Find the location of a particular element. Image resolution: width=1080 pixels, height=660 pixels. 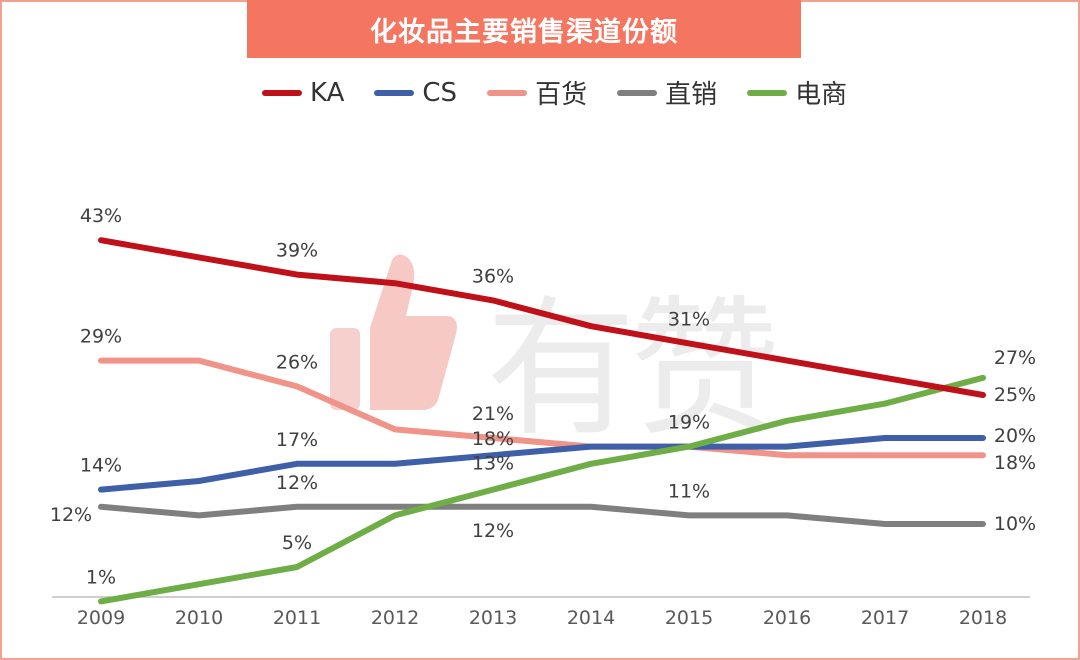

legend-item-ka: KA is located at coordinates (303, 93).